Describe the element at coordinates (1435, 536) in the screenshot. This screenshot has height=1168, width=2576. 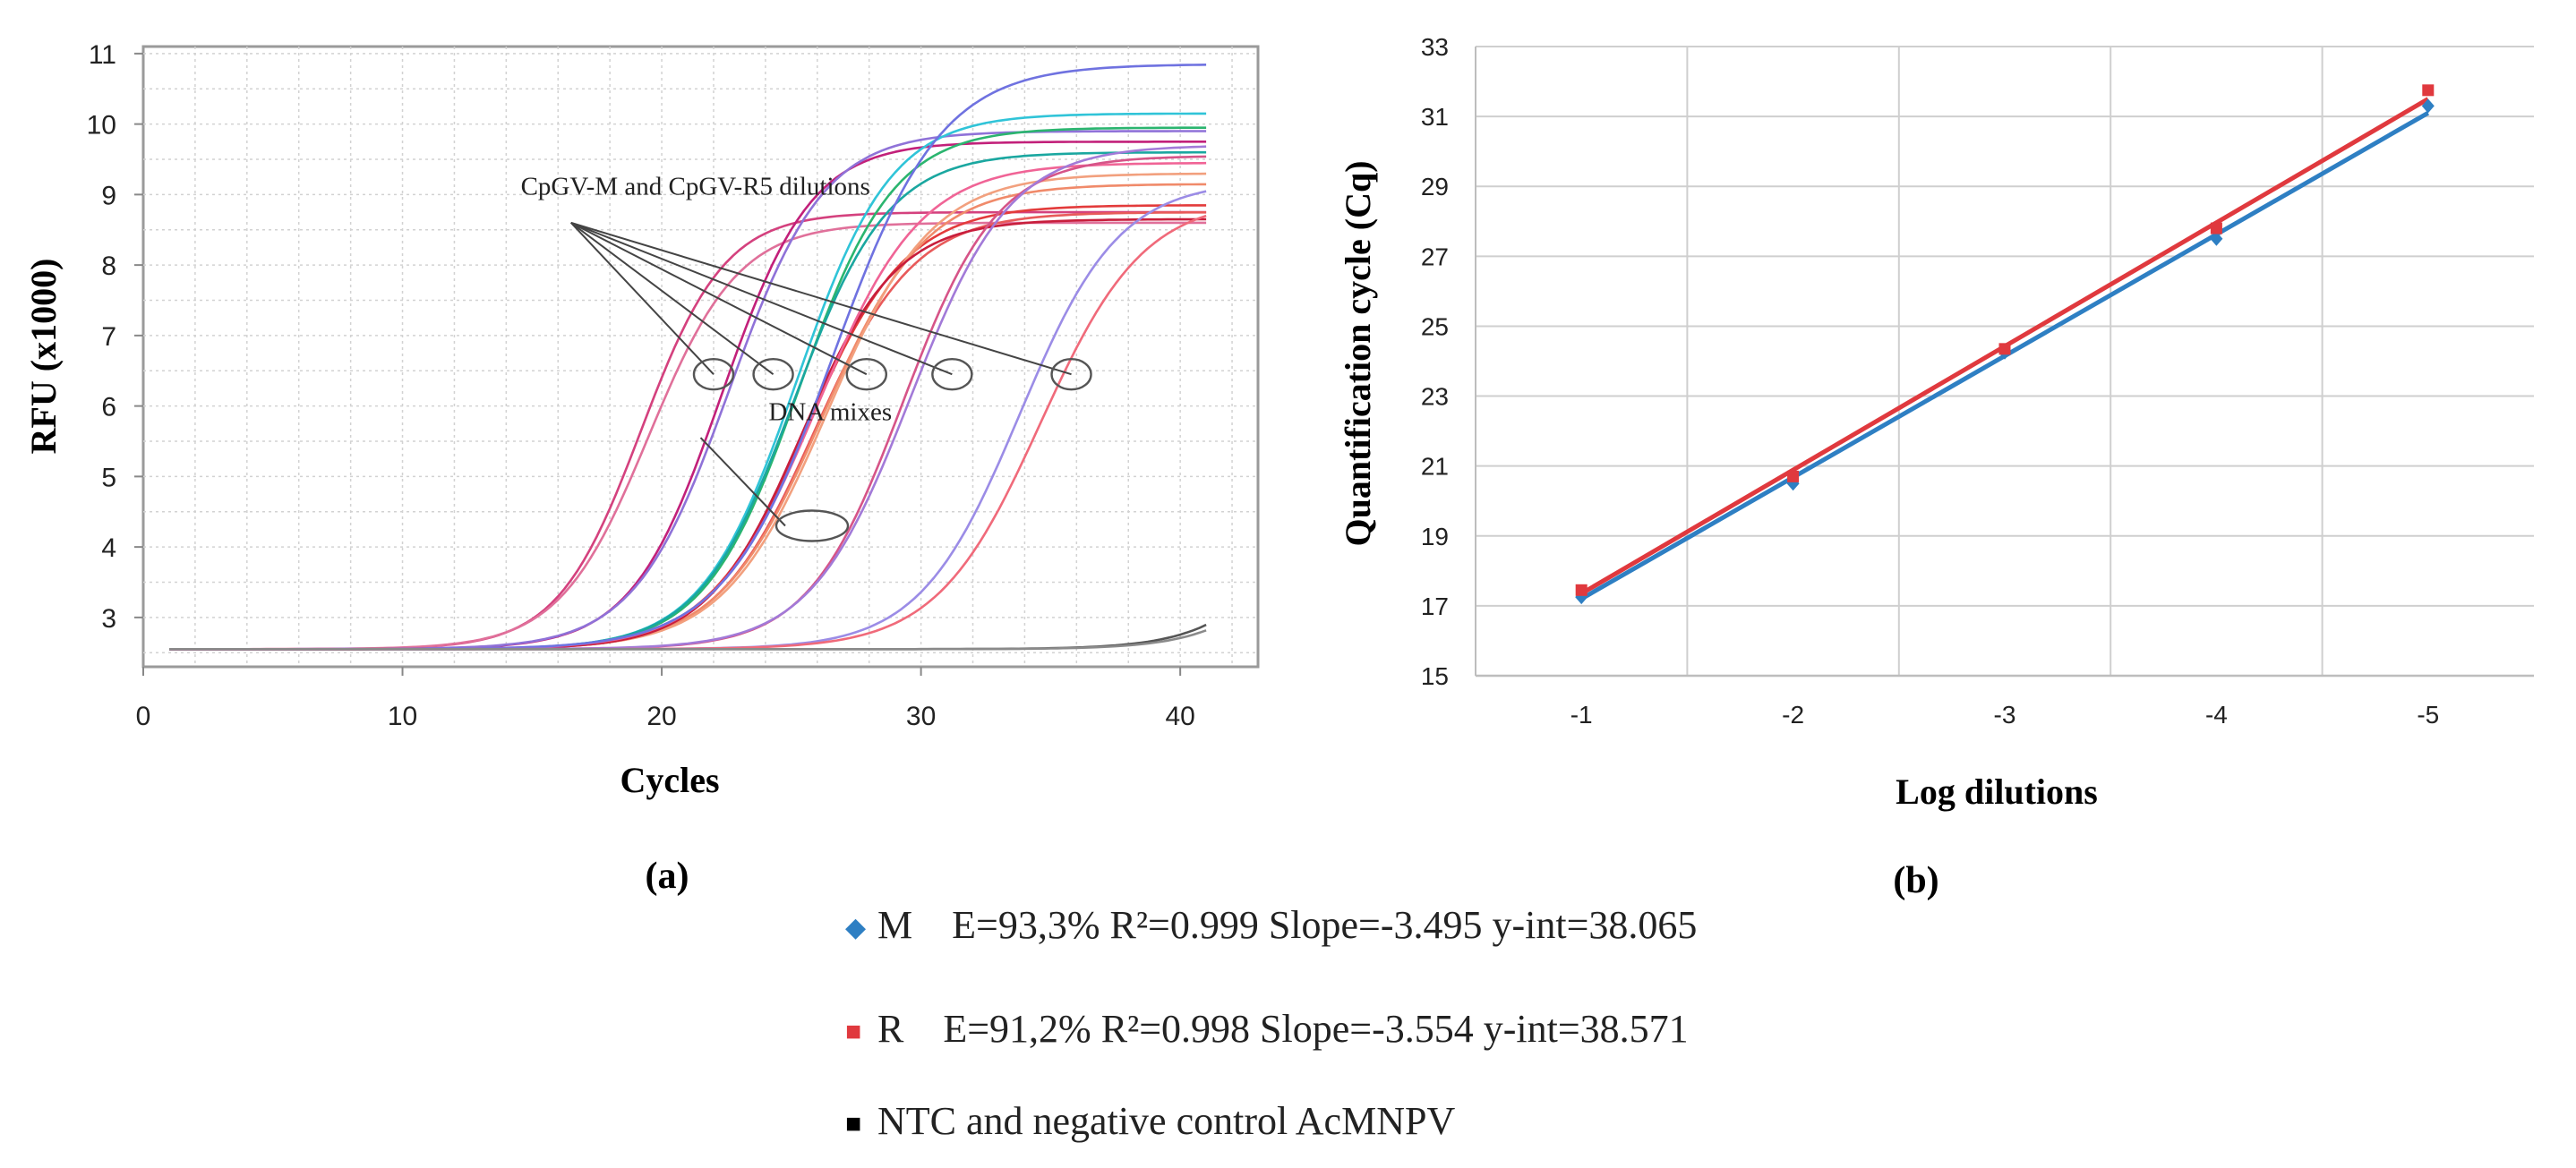
I see `panel-b-y-tick-label: 19` at that location.